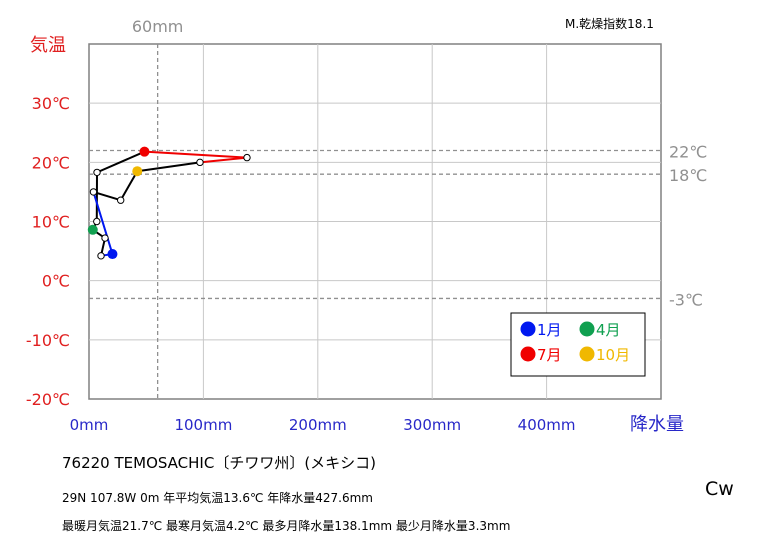 This screenshot has width=763, height=545. Describe the element at coordinates (719, 489) in the screenshot. I see `climate-class-label: Cw` at that location.